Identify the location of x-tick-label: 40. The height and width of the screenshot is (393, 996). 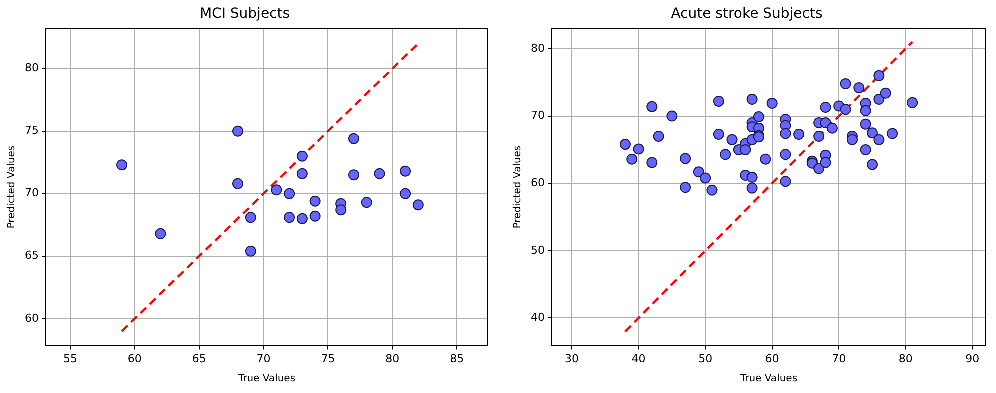
(639, 359).